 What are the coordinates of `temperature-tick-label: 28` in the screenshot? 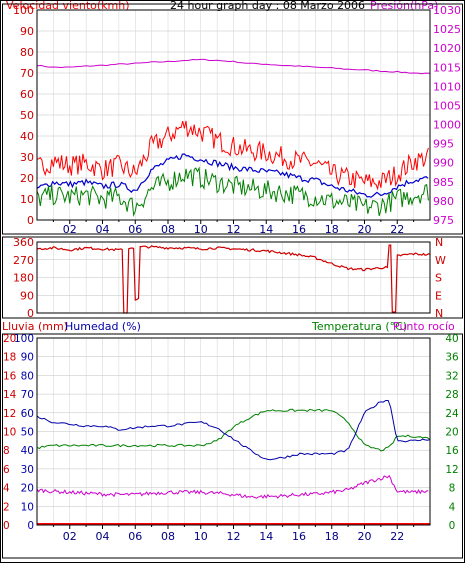 It's located at (451, 395).